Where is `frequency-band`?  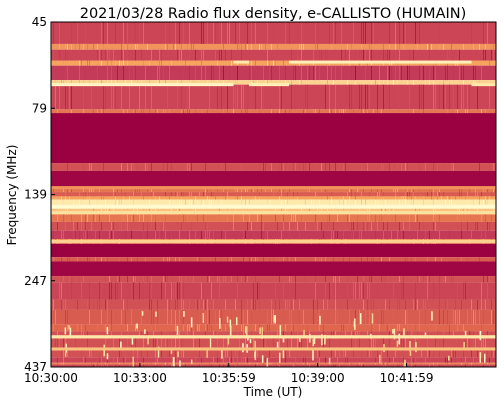
frequency-band is located at coordinates (273, 250).